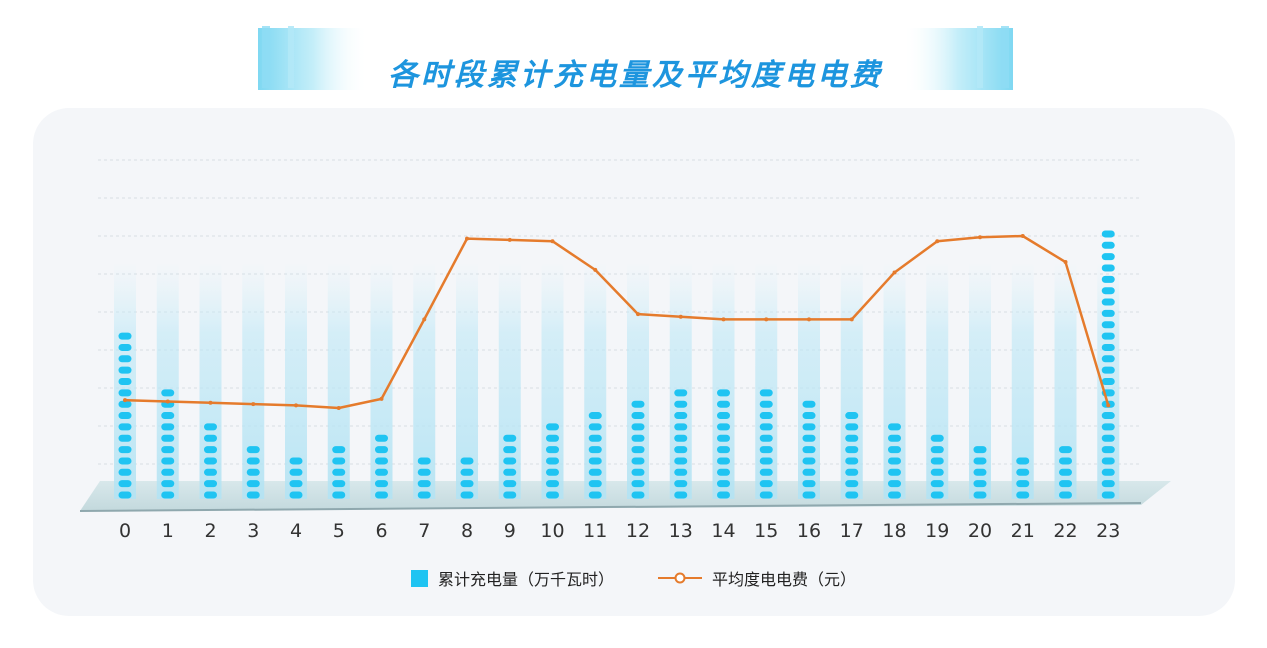 Image resolution: width=1267 pixels, height=648 pixels. I want to click on x-tick-label: 3, so click(253, 531).